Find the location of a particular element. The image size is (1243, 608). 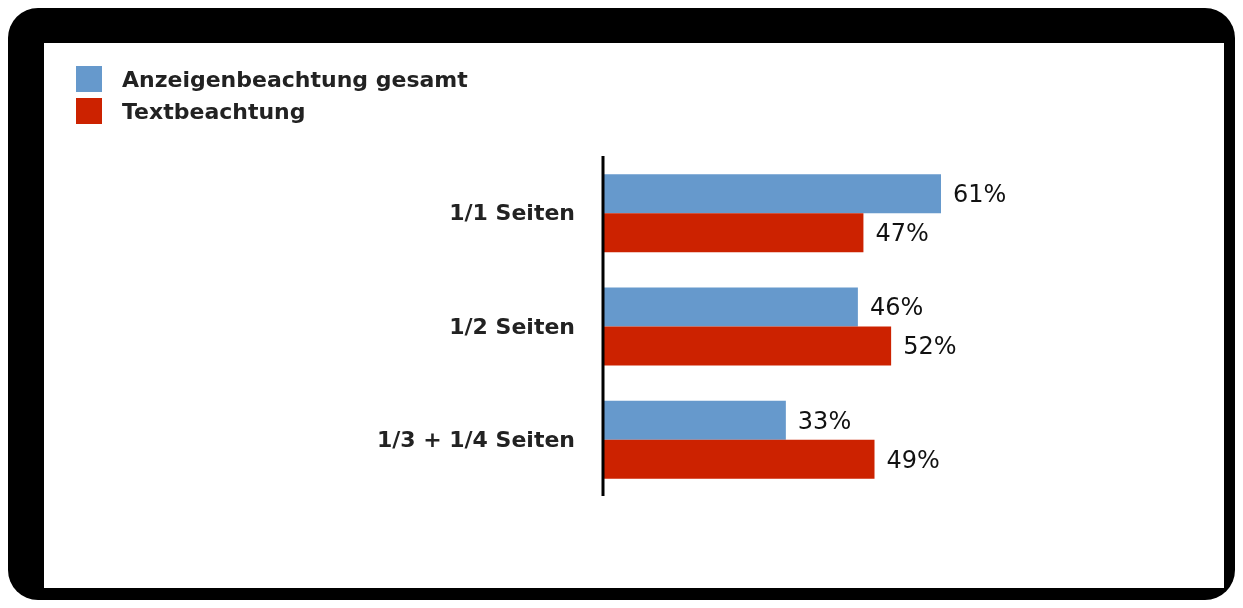

legend-label: Anzeigenbeachtung gesamt is located at coordinates (295, 79).